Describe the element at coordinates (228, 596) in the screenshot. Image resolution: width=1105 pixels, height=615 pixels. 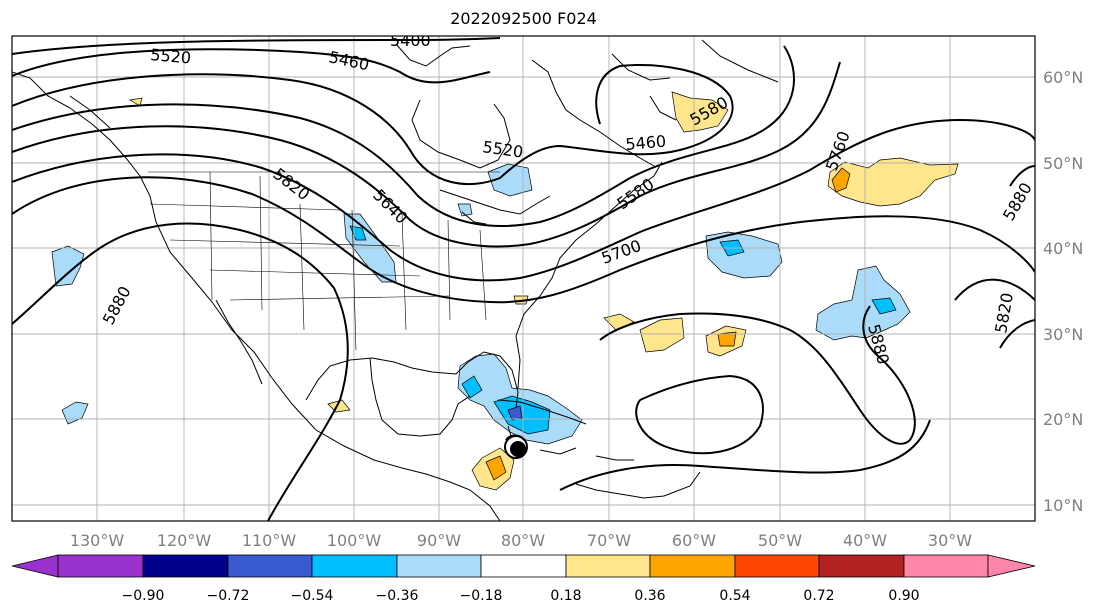
I see `colorbar-tick-label: −0.72` at that location.